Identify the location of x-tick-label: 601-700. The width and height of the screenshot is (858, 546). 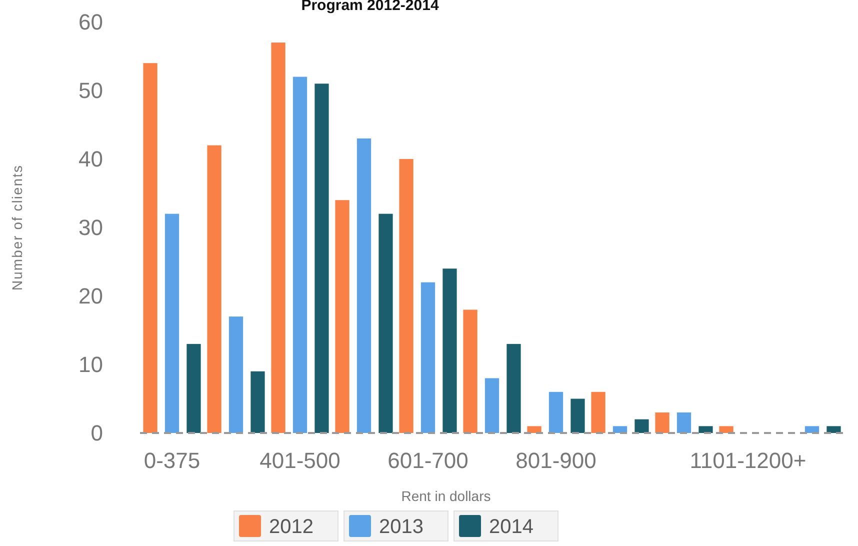
(428, 460).